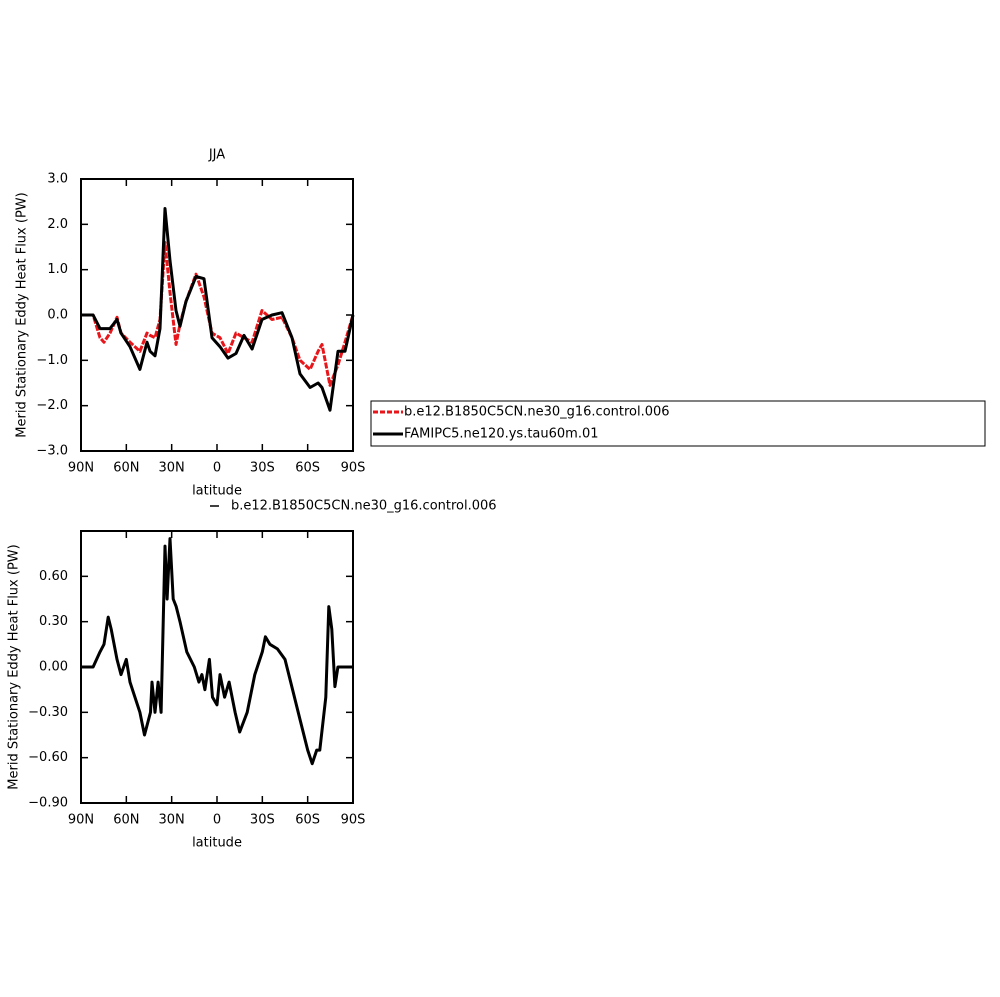 The height and width of the screenshot is (997, 1000). Describe the element at coordinates (57, 179) in the screenshot. I see `y-tick-label: 3.0` at that location.